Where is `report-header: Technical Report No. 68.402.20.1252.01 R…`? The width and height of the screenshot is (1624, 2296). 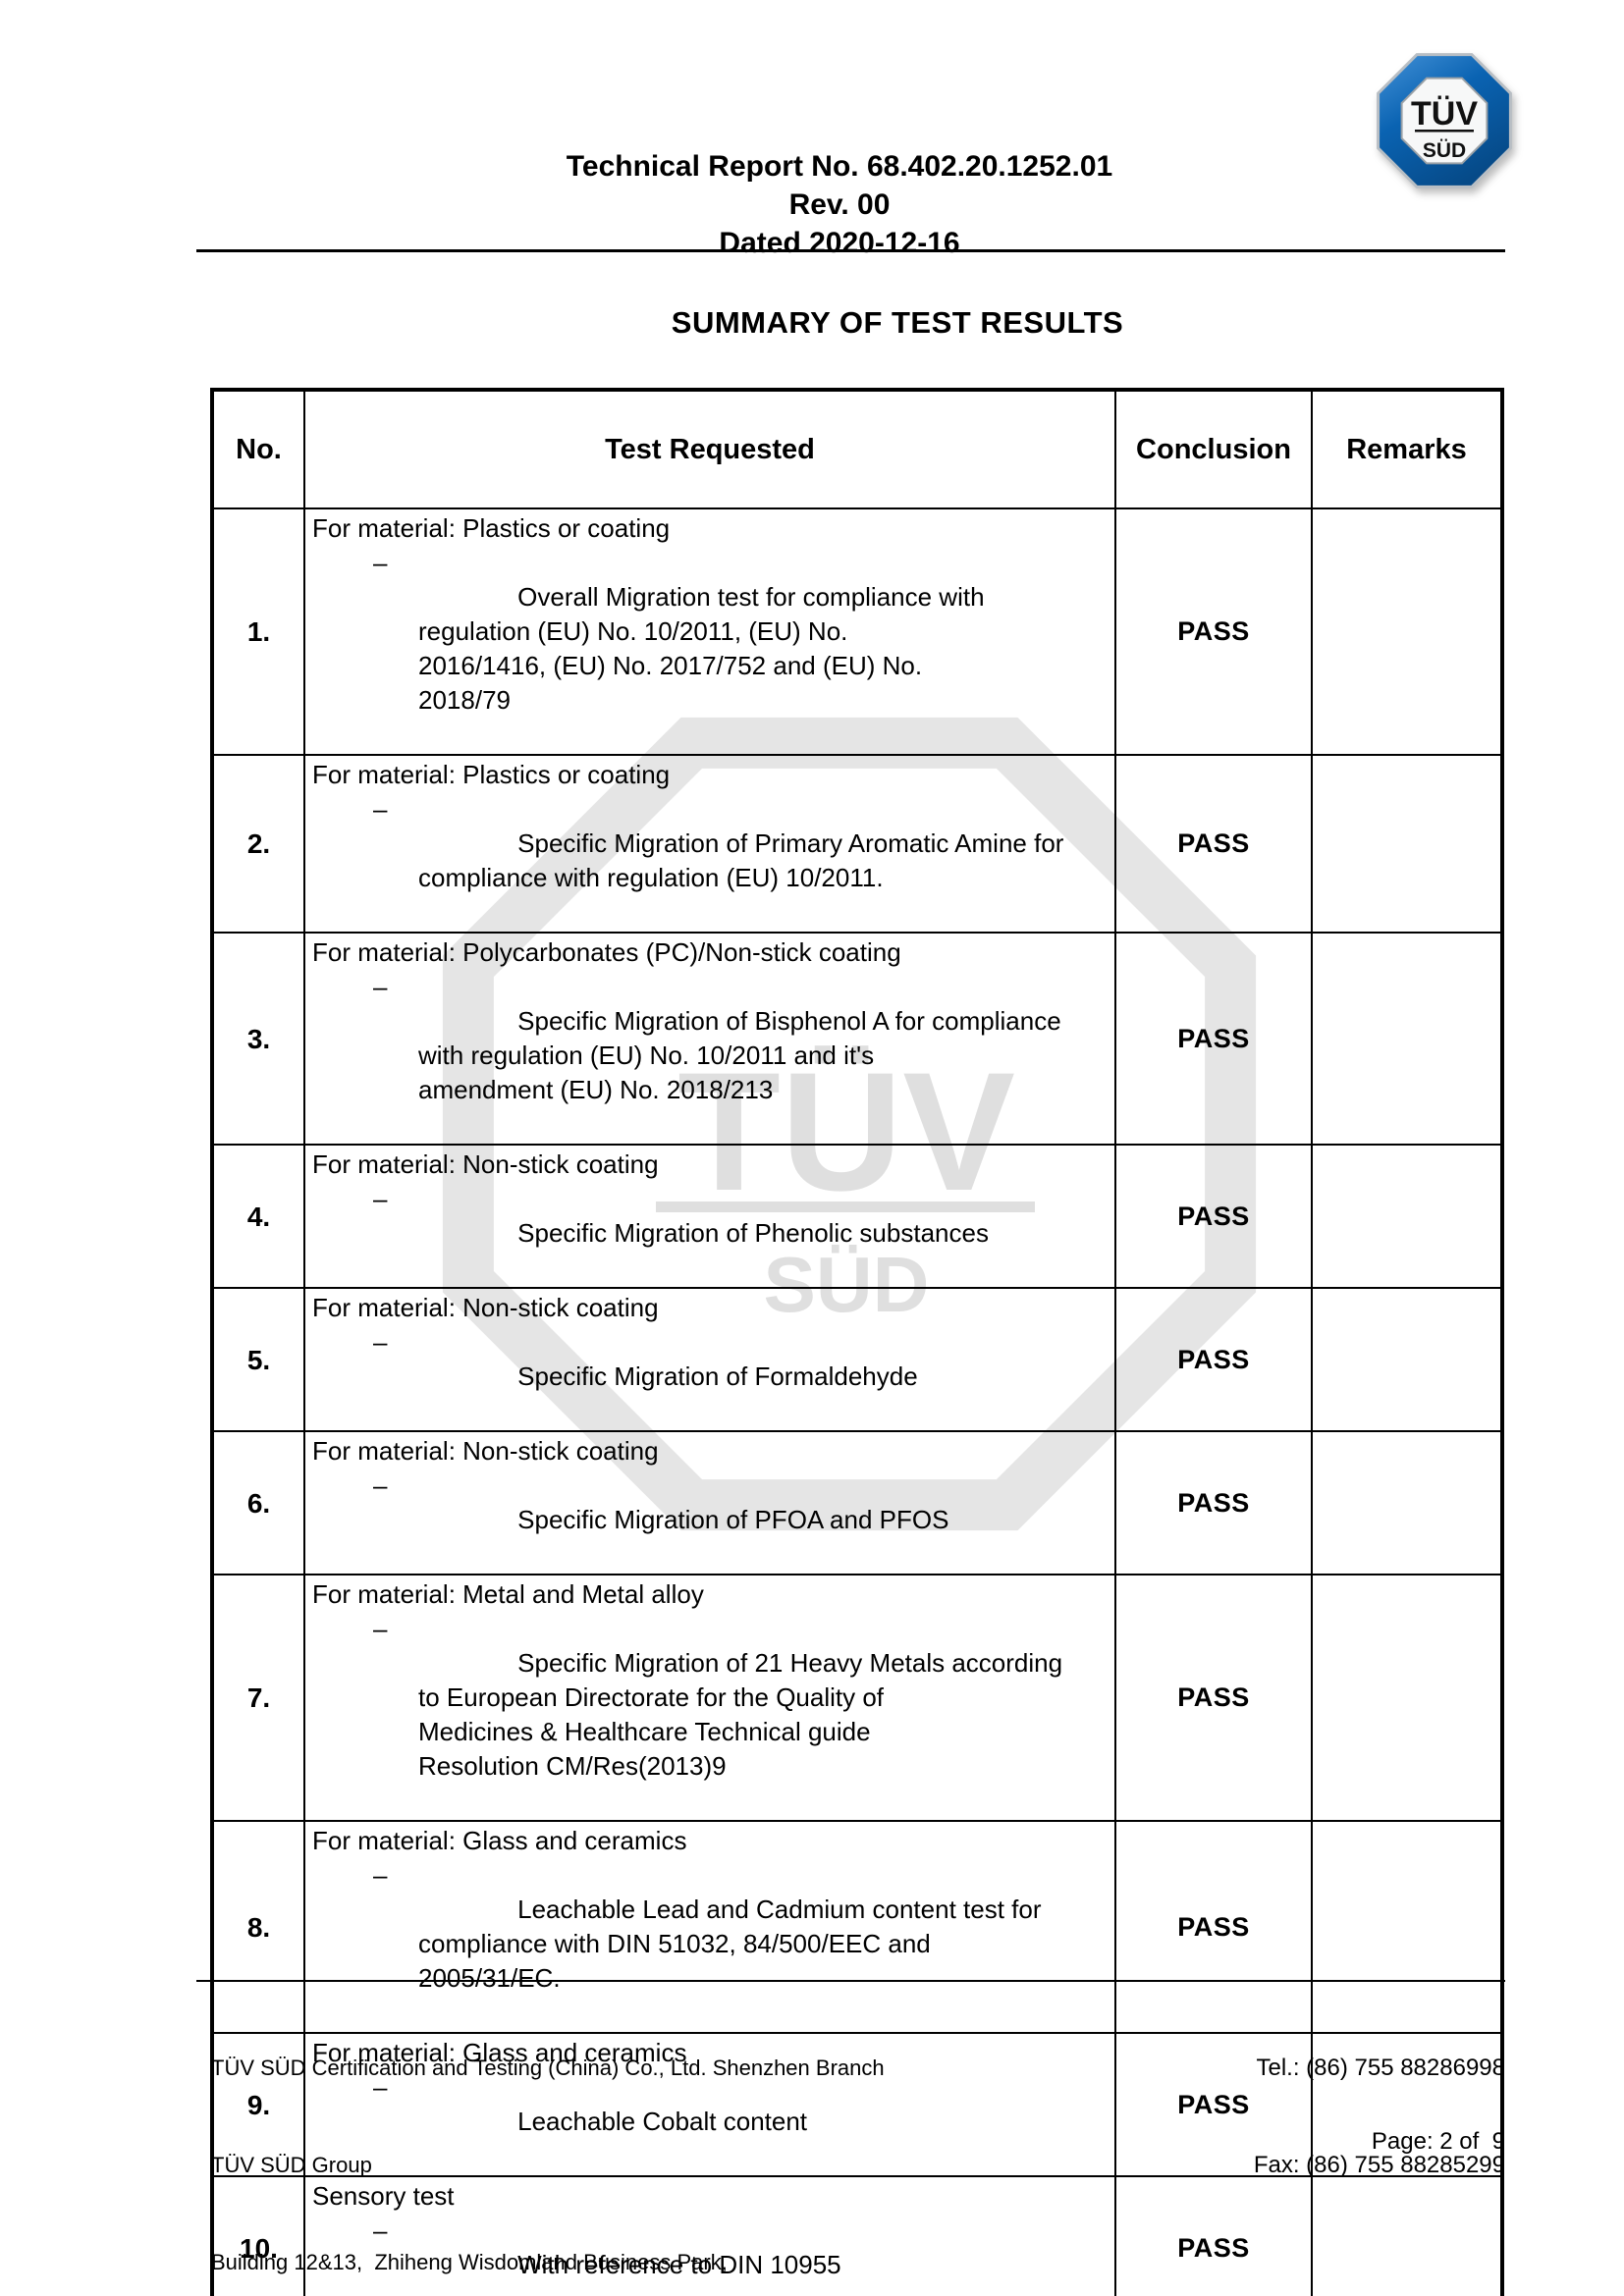
report-header: Technical Report No. 68.402.20.1252.01 R… is located at coordinates (839, 204).